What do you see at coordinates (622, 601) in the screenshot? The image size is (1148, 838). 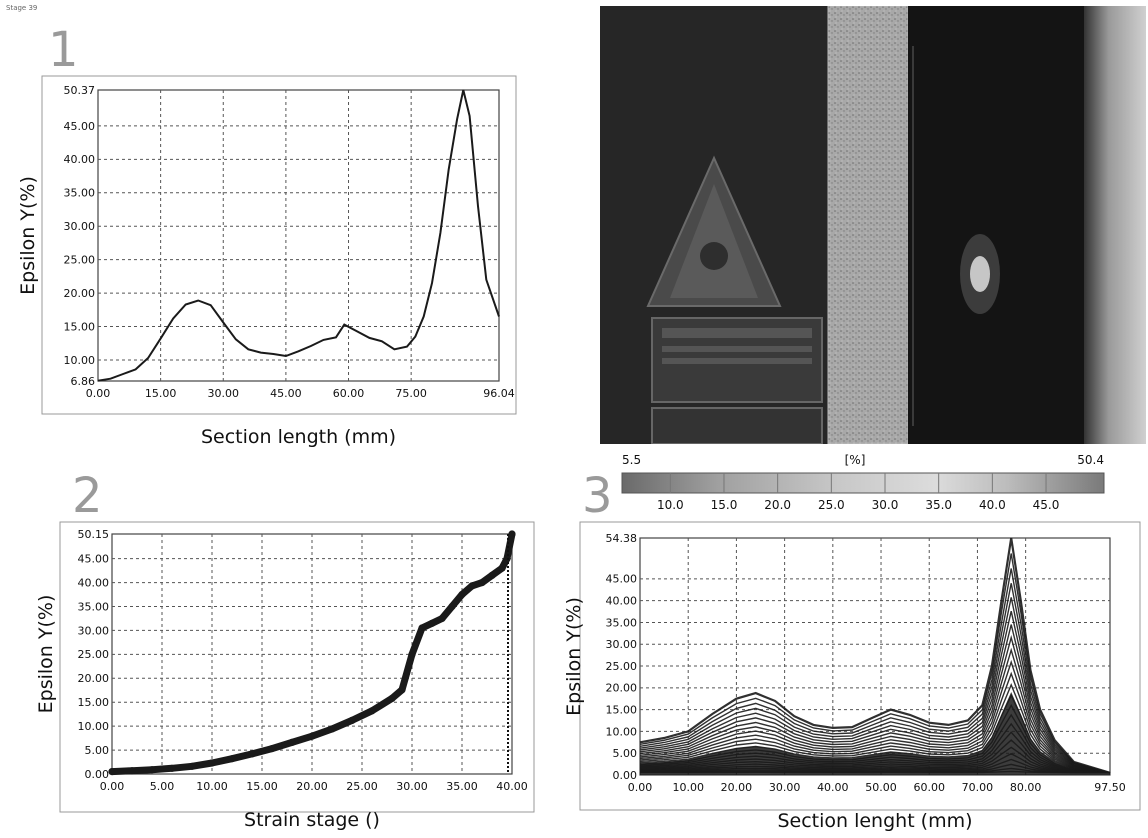 I see `chart3-ytick-label: 40.00` at bounding box center [622, 601].